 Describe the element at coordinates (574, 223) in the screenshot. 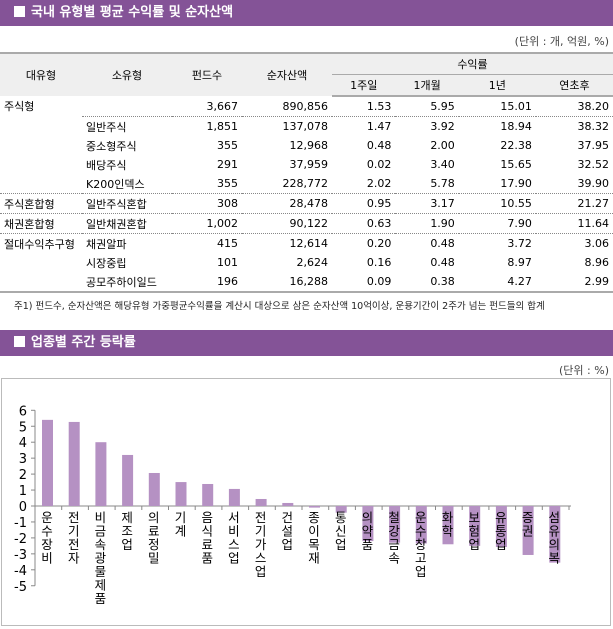

I see `cell-ytd: 11.64` at that location.